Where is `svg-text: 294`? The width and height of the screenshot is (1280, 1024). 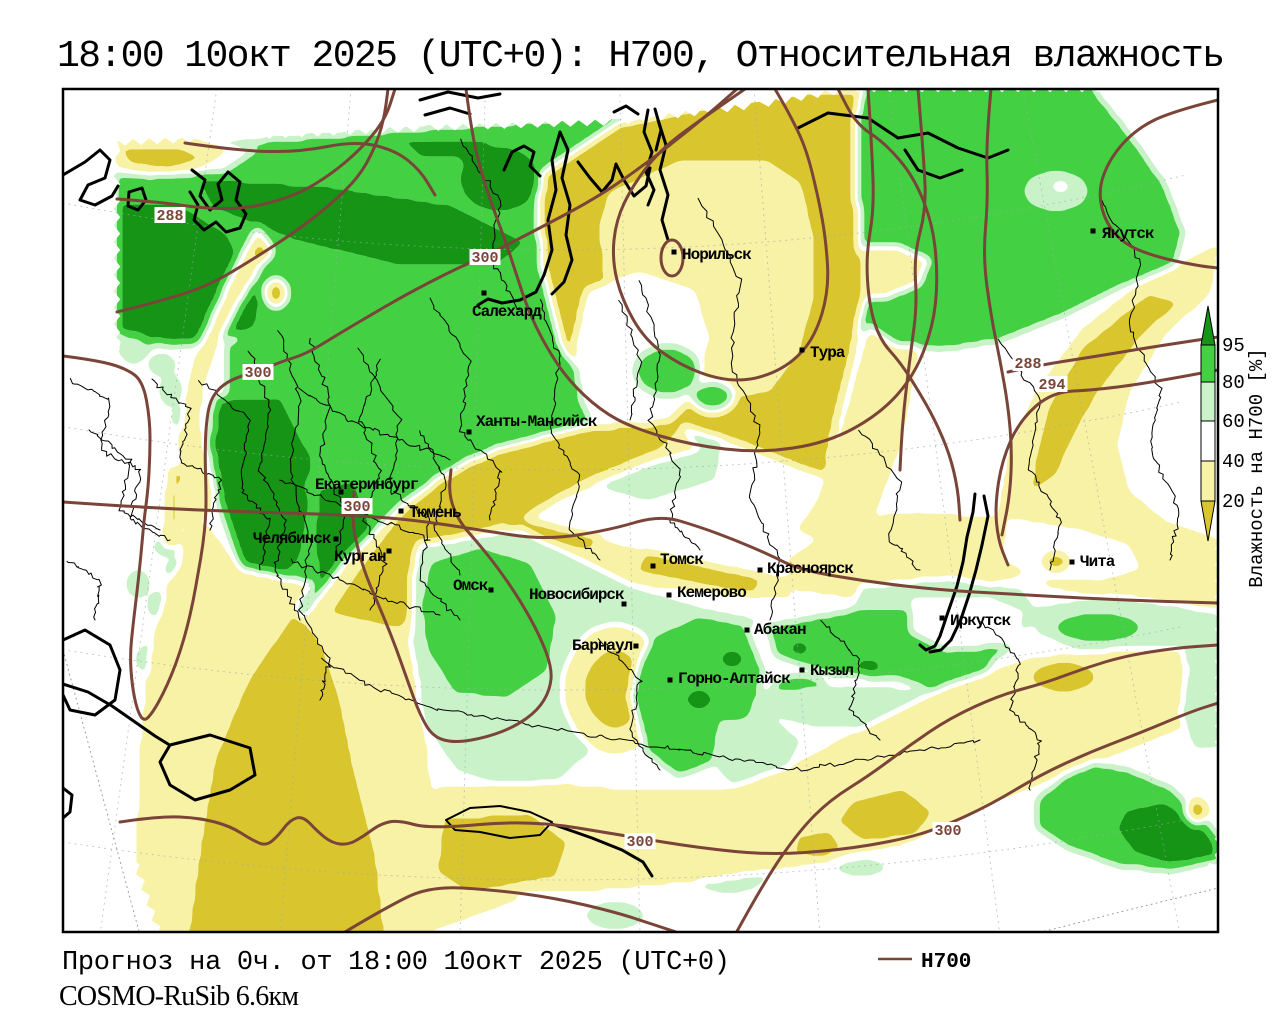
svg-text: 294 is located at coordinates (1051, 385).